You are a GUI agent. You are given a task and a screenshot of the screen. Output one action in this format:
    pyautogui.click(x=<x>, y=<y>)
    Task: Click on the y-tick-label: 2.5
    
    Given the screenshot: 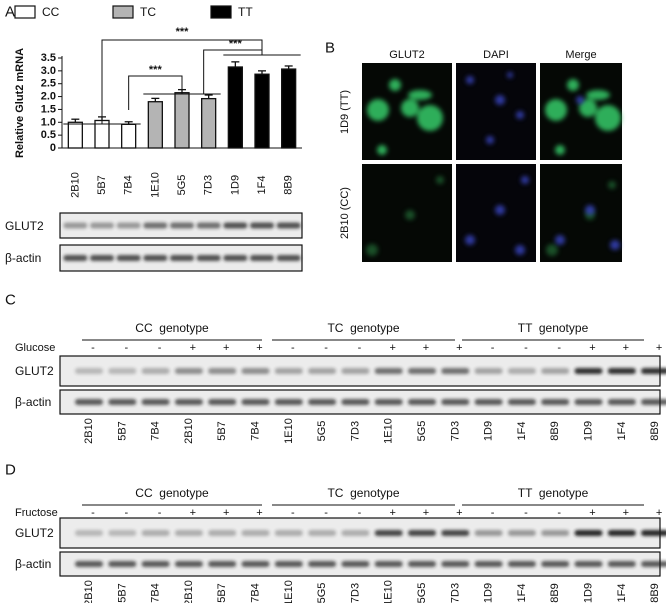 What is the action you would take?
    pyautogui.click(x=48, y=84)
    